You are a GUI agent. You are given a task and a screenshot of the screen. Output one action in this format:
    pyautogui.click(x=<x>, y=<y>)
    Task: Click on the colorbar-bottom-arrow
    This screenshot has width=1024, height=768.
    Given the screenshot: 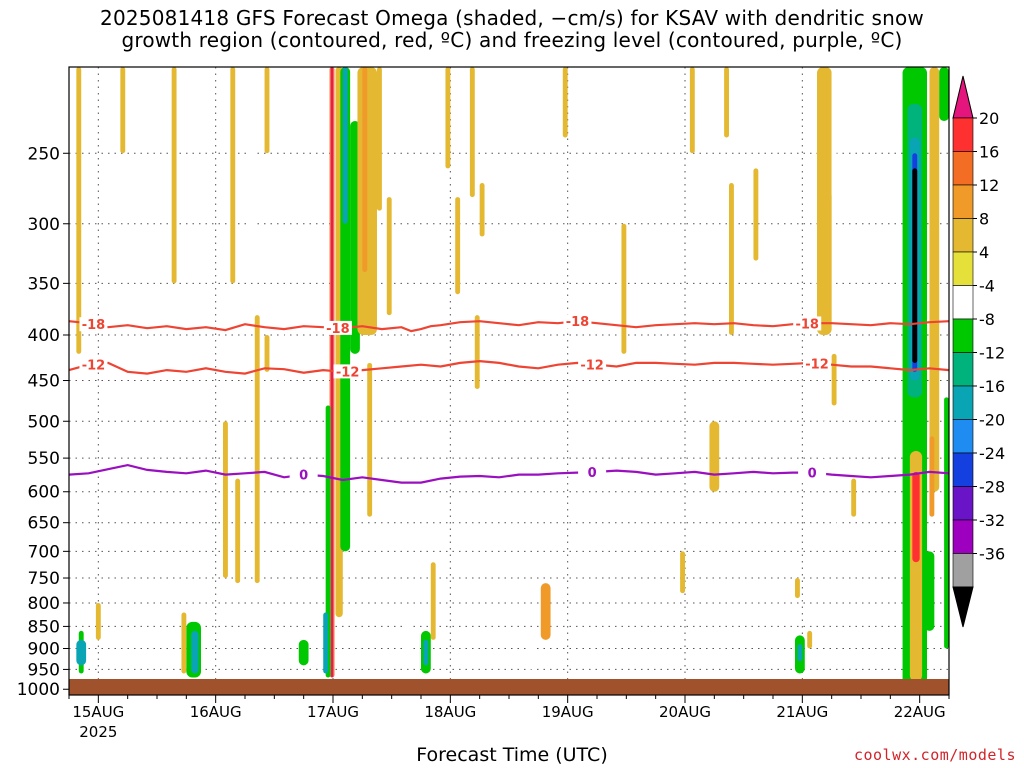 What is the action you would take?
    pyautogui.click(x=963, y=607)
    